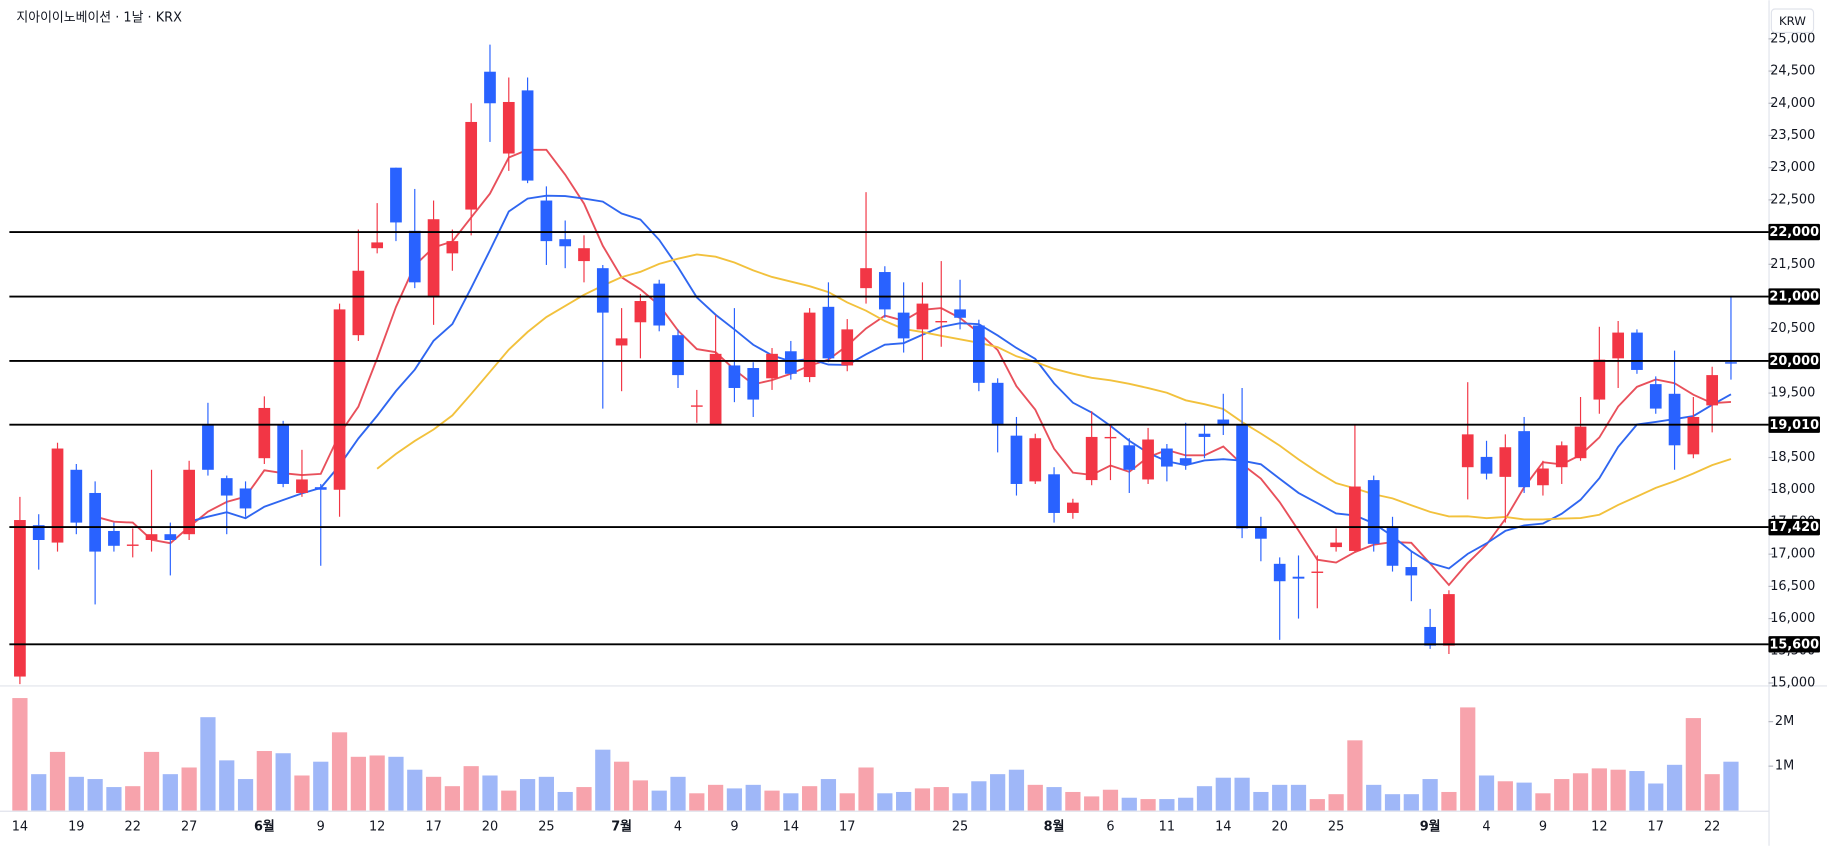 The image size is (1827, 846). I want to click on y-tick-label: 16,000, so click(1792, 618).